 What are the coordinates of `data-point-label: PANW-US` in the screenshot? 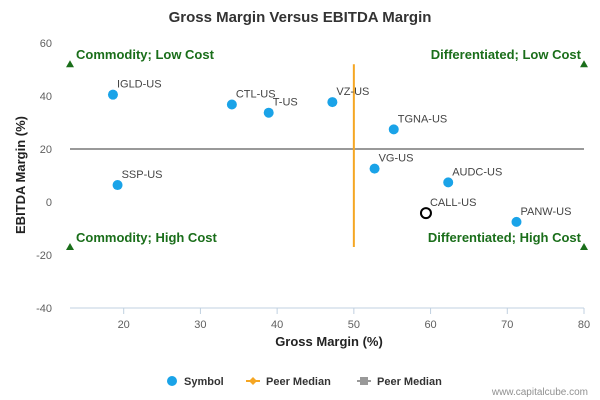 It's located at (545, 212).